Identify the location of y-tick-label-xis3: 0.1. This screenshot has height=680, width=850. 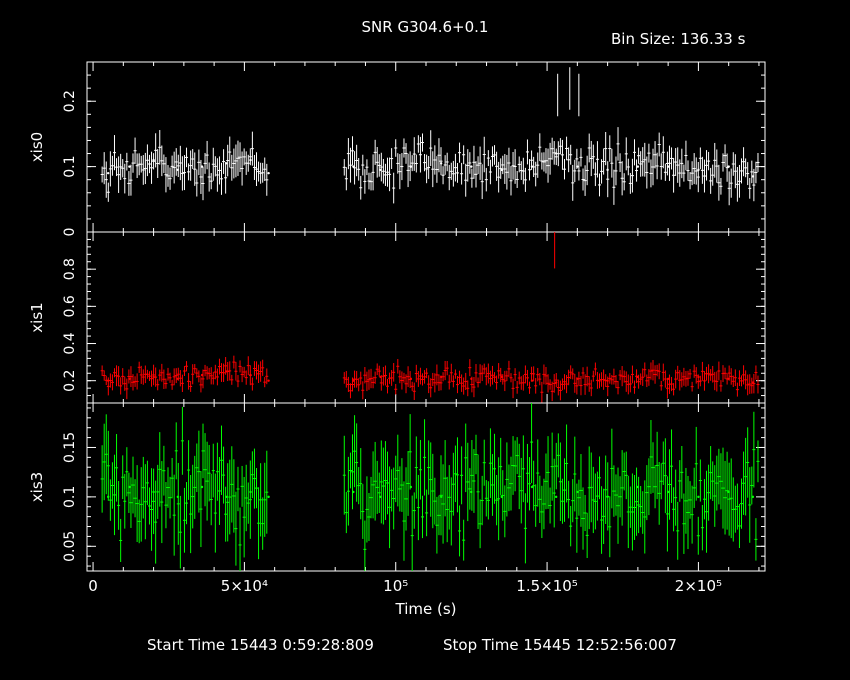
(70, 497).